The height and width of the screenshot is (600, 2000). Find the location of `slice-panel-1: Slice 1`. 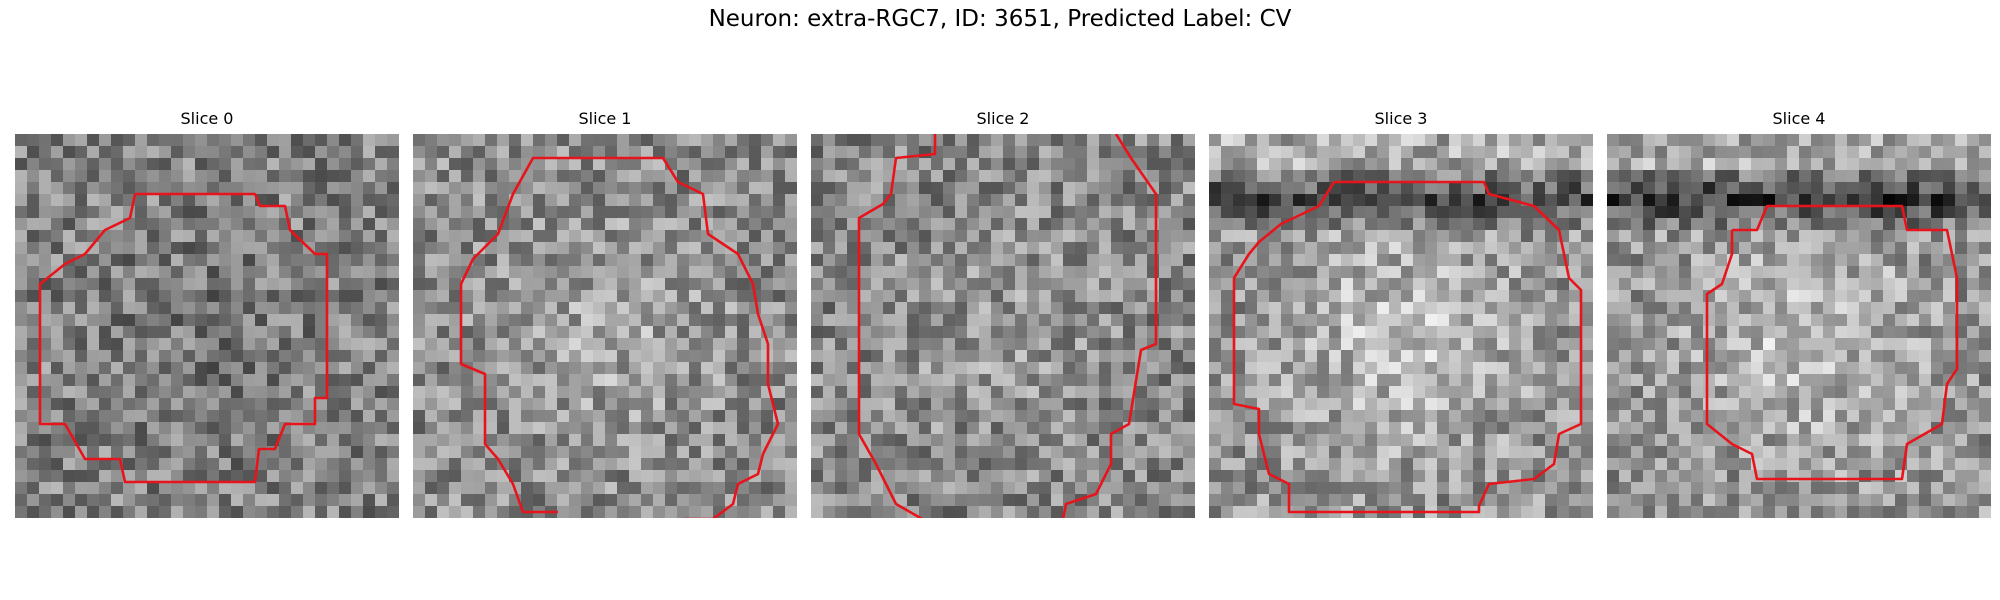

slice-panel-1: Slice 1 is located at coordinates (605, 119).